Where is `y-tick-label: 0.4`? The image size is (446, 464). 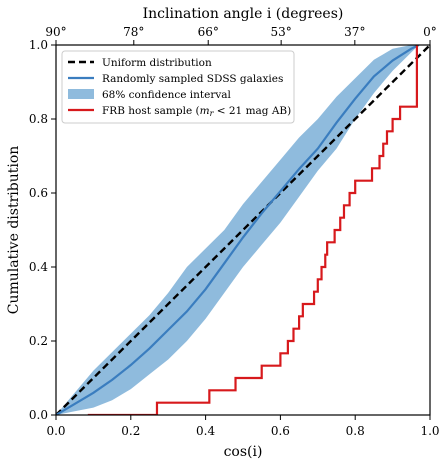
y-tick-label: 0.4 is located at coordinates (38, 267).